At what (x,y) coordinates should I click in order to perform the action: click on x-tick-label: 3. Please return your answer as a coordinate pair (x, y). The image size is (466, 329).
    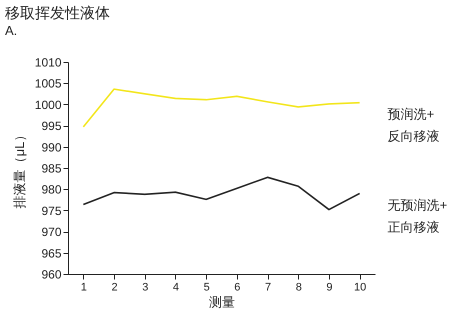
    Looking at the image, I should click on (145, 288).